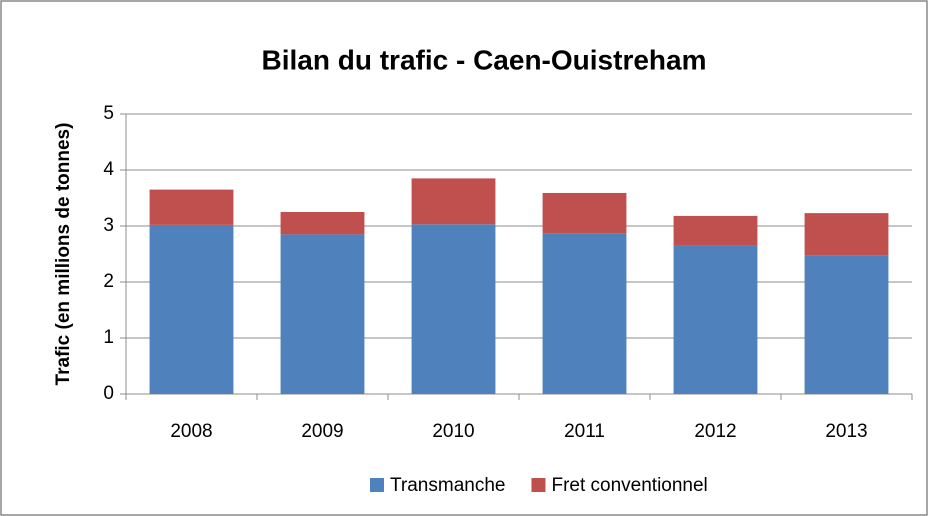 This screenshot has width=928, height=516. What do you see at coordinates (108, 281) in the screenshot?
I see `y-tick-label: 2` at bounding box center [108, 281].